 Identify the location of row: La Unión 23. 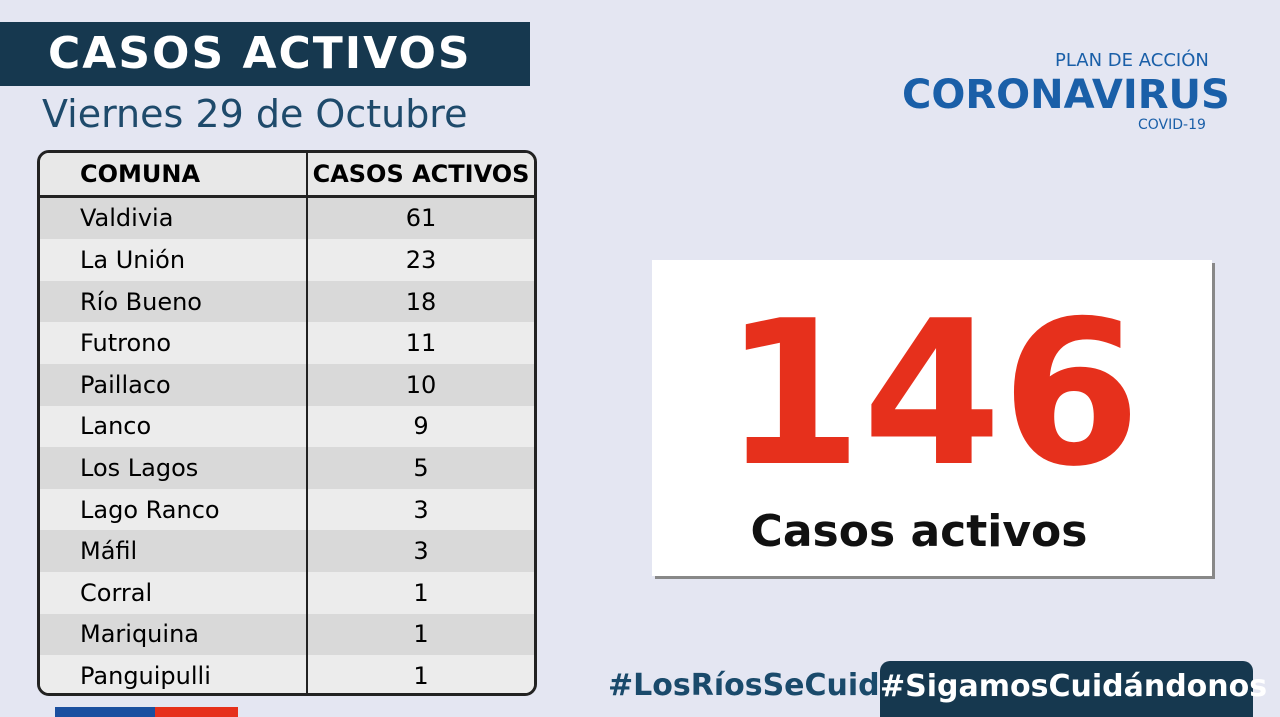
(287, 260).